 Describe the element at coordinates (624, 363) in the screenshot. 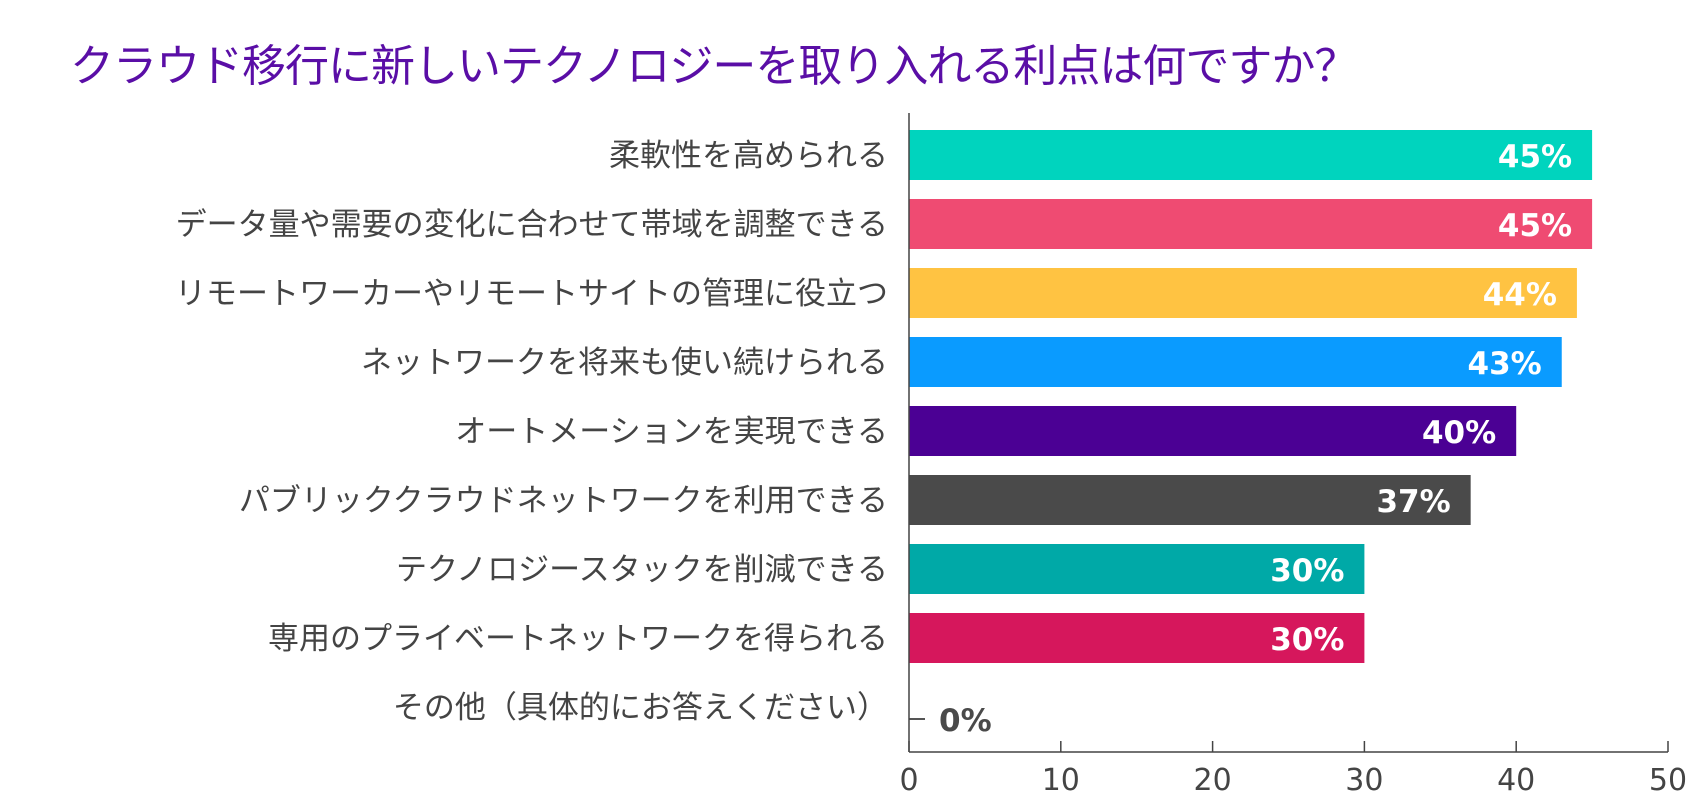

I see `category-label: ネットワークを将来も使い続けられる` at that location.